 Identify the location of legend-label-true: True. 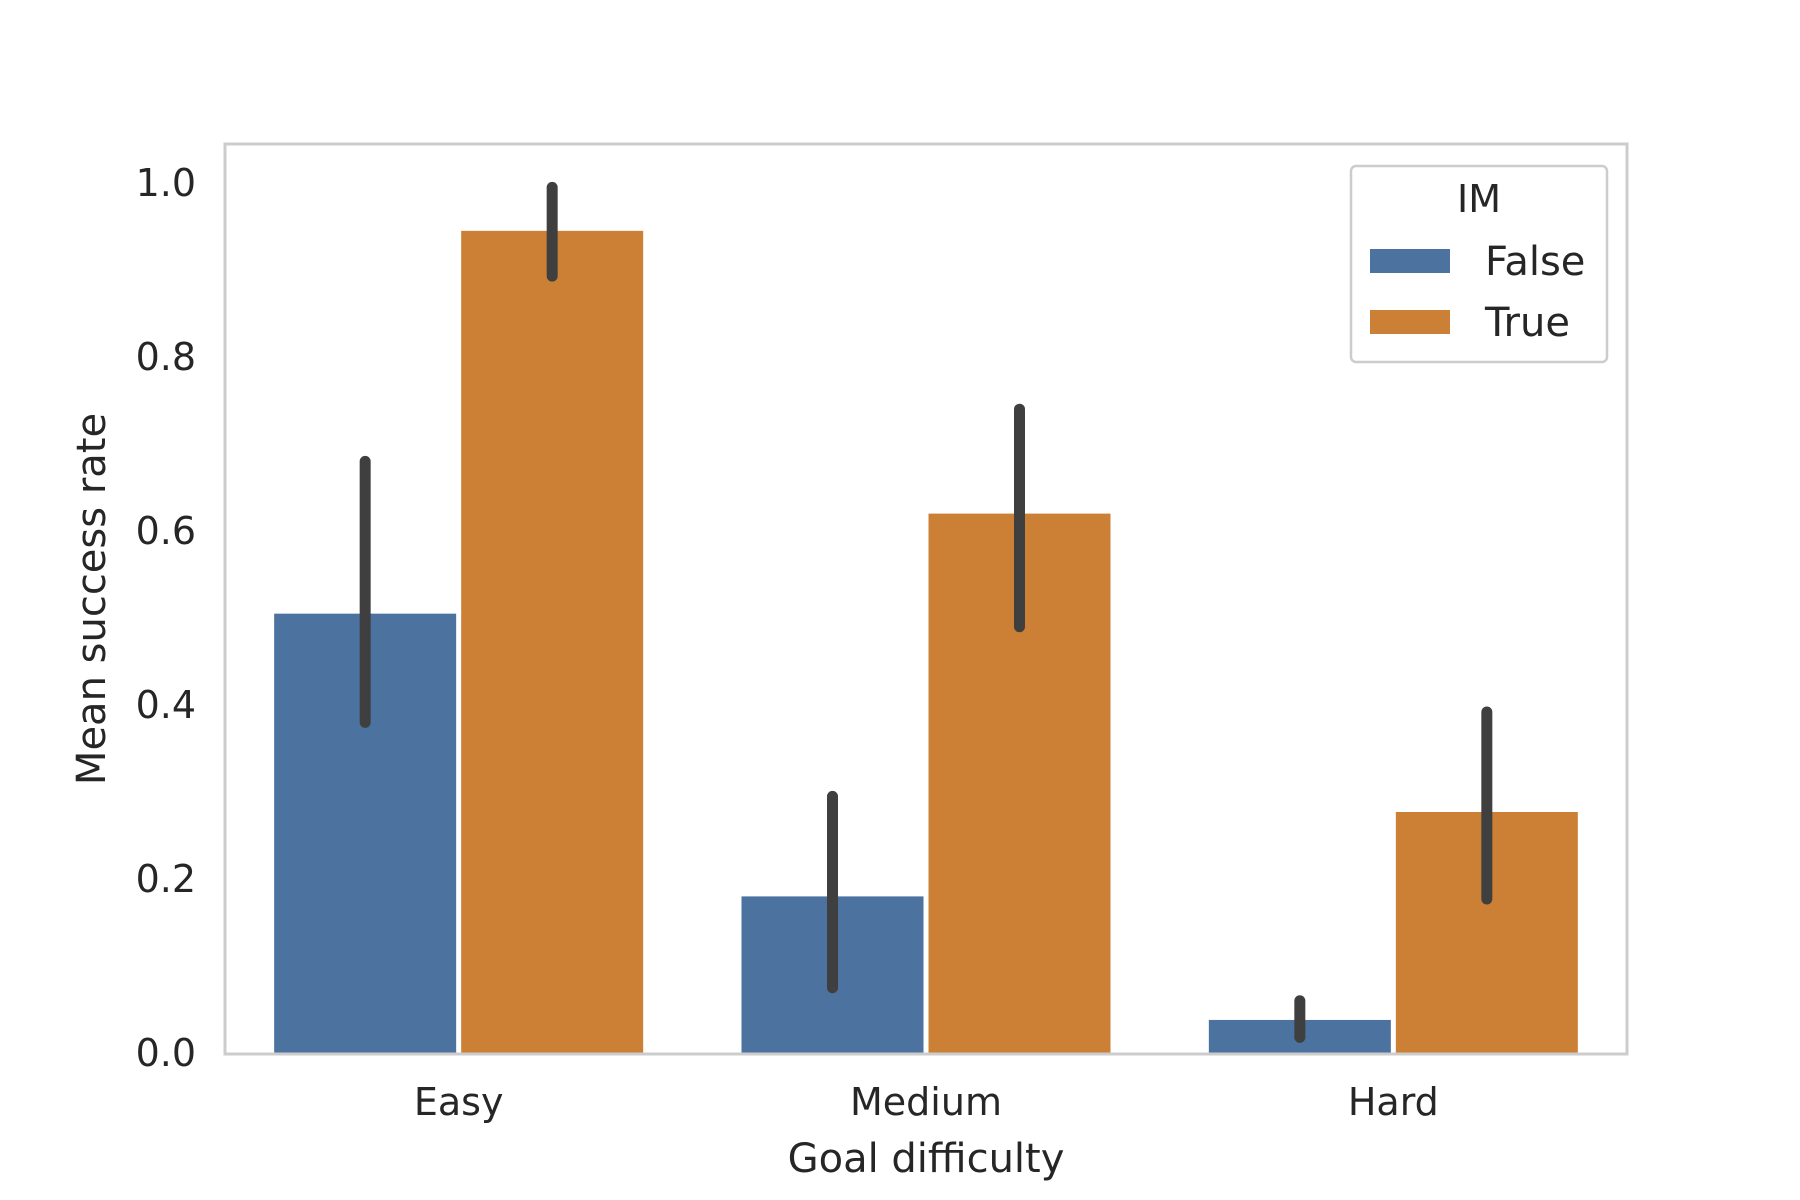
(1527, 323).